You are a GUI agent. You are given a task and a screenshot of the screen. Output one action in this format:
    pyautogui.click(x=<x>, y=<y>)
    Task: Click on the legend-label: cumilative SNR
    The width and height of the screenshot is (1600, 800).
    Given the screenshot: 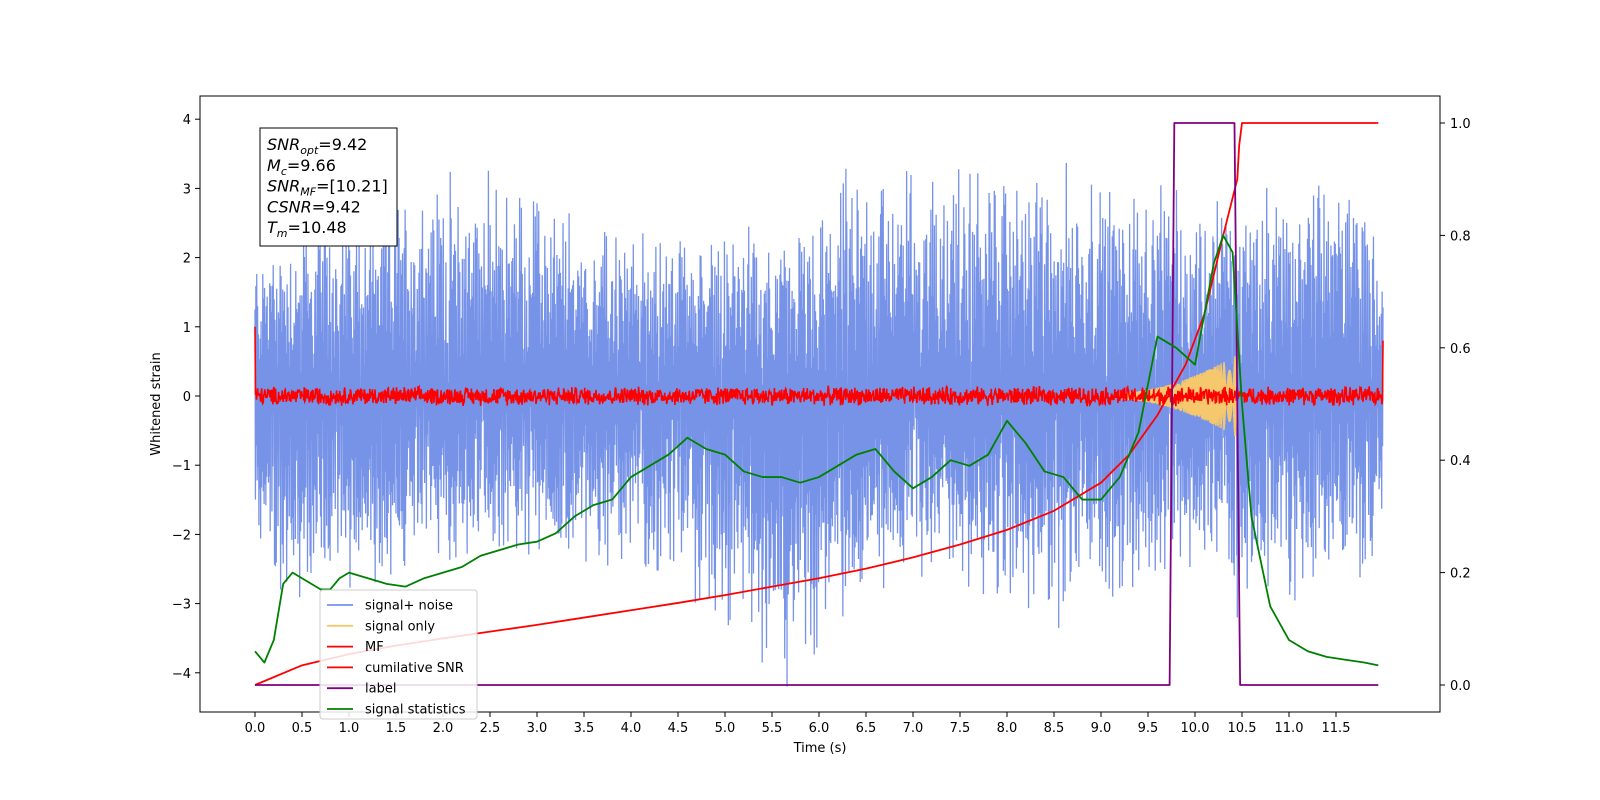 What is the action you would take?
    pyautogui.click(x=414, y=668)
    